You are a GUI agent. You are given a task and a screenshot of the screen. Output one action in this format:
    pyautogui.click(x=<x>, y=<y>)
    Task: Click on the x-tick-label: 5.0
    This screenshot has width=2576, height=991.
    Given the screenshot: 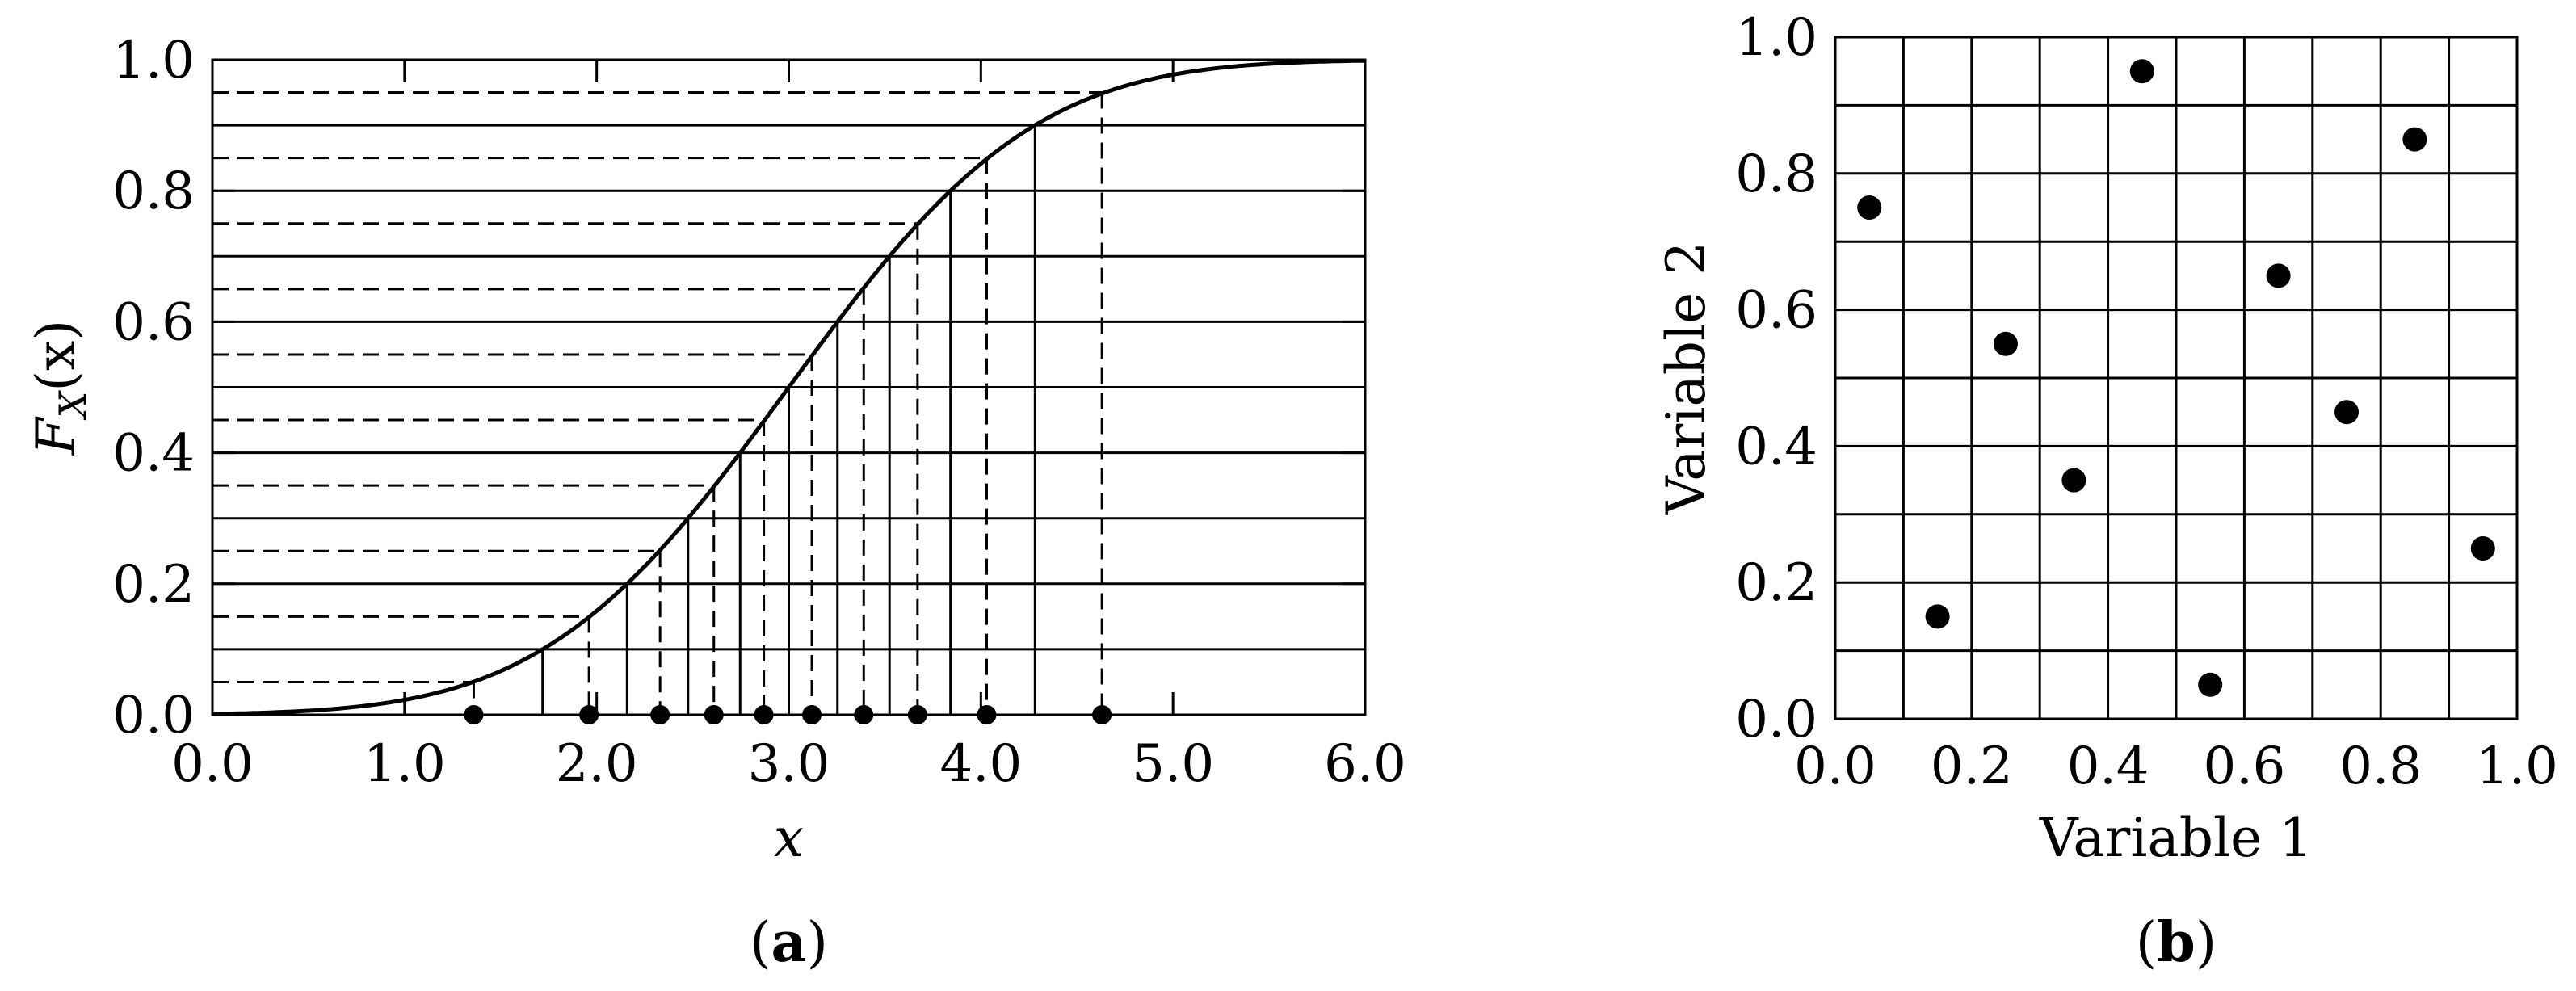 What is the action you would take?
    pyautogui.click(x=1173, y=764)
    